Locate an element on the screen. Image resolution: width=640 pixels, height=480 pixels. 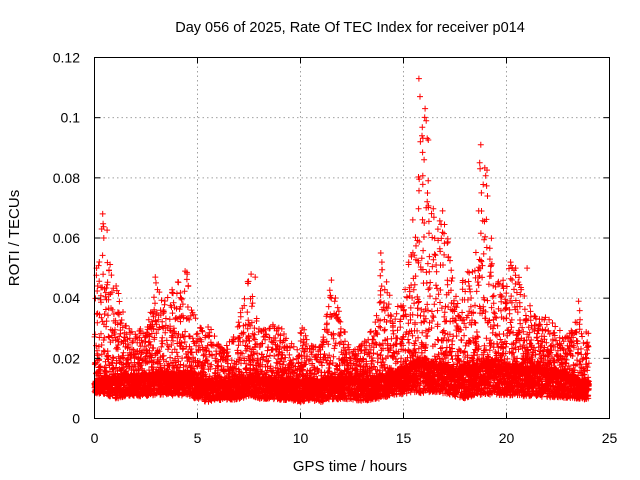
y-tick-label: 0.06 is located at coordinates (66, 238).